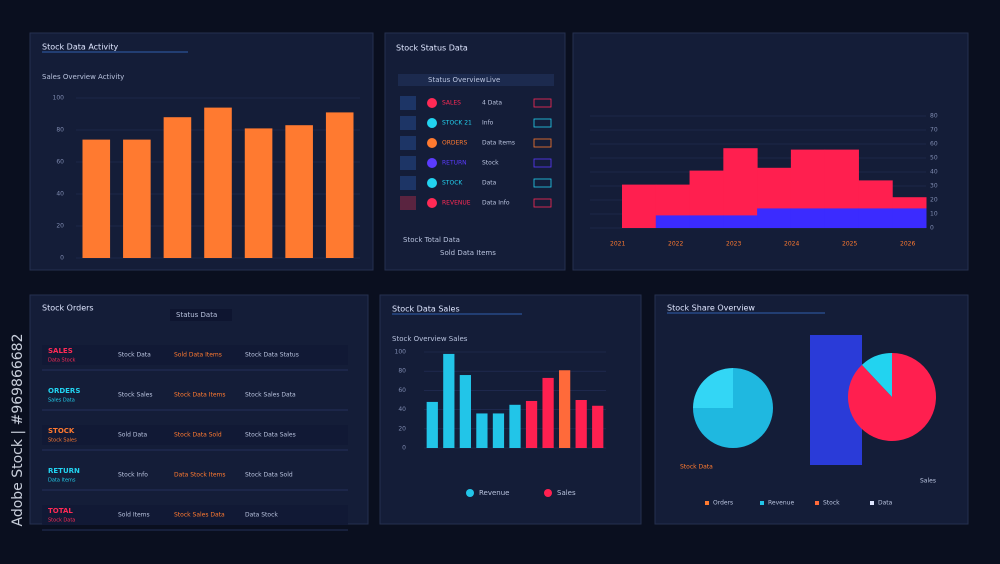  What do you see at coordinates (199, 515) in the screenshot?
I see `cell: Stock Sales Data` at bounding box center [199, 515].